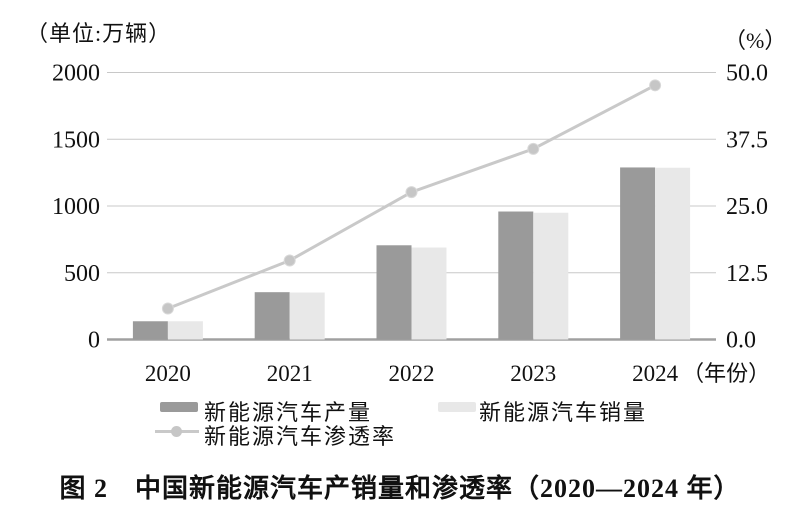  Describe the element at coordinates (76, 74) in the screenshot. I see `left-tick-2000: 2000` at that location.